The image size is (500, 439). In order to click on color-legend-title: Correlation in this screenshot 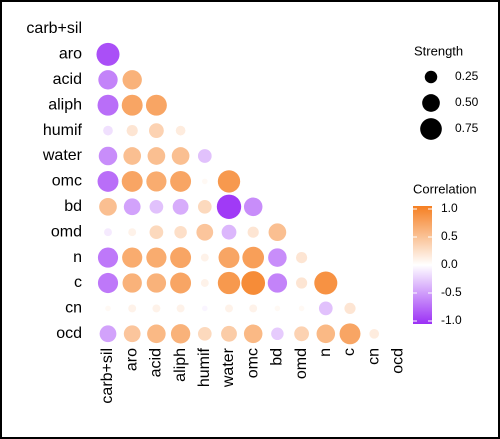, I will do `click(445, 188)`.